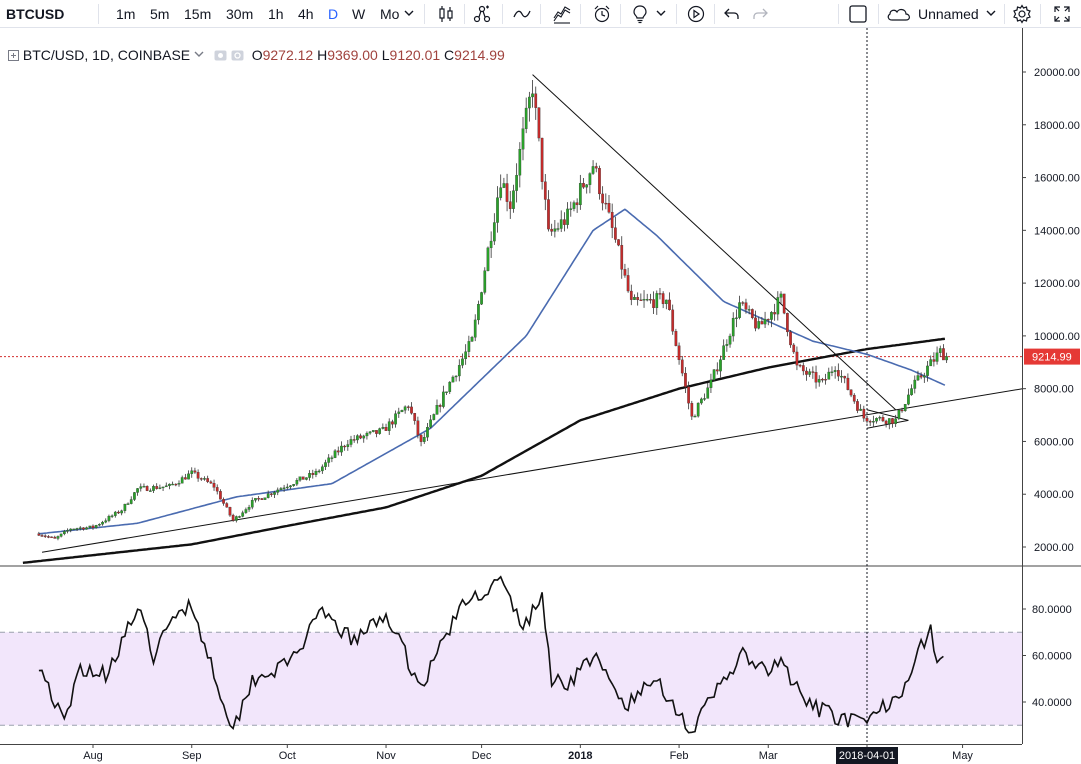 This screenshot has height=764, width=1081. Describe the element at coordinates (106, 55) in the screenshot. I see `legend-title: BTC/USD, 1D, COINBASE` at that location.